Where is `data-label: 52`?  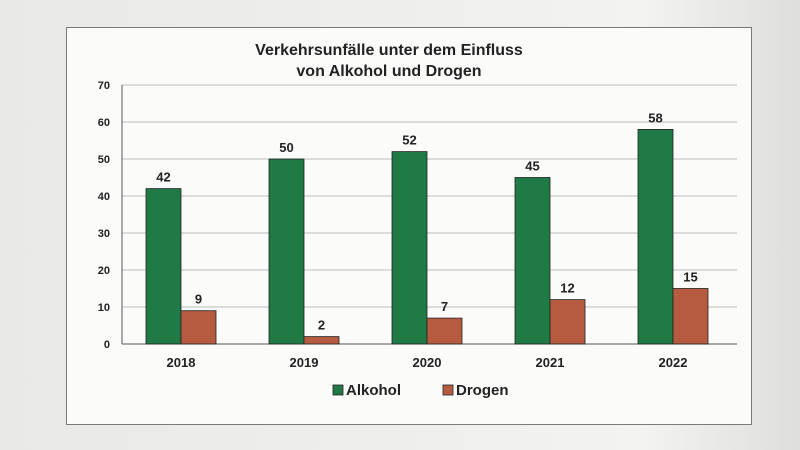 data-label: 52 is located at coordinates (409, 140).